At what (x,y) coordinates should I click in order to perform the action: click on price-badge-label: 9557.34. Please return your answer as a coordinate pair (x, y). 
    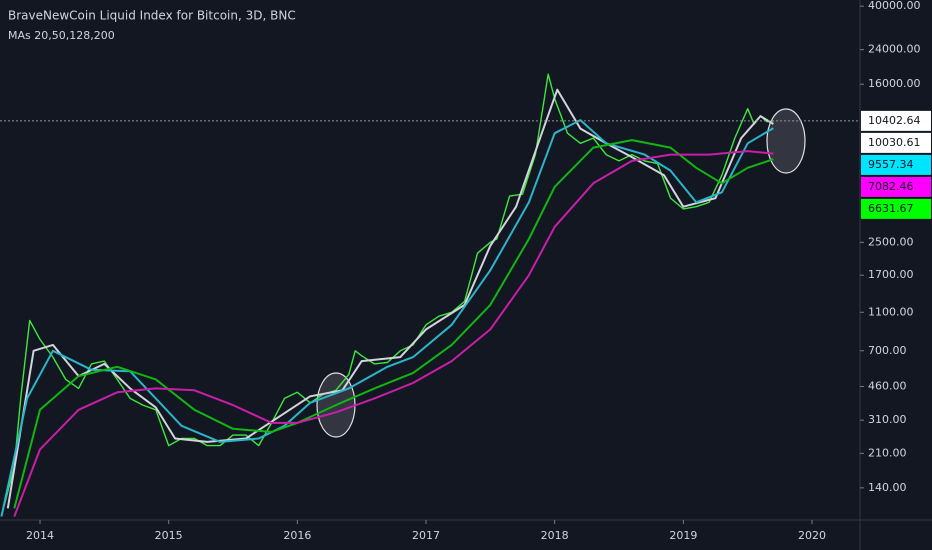
    Looking at the image, I should click on (891, 164).